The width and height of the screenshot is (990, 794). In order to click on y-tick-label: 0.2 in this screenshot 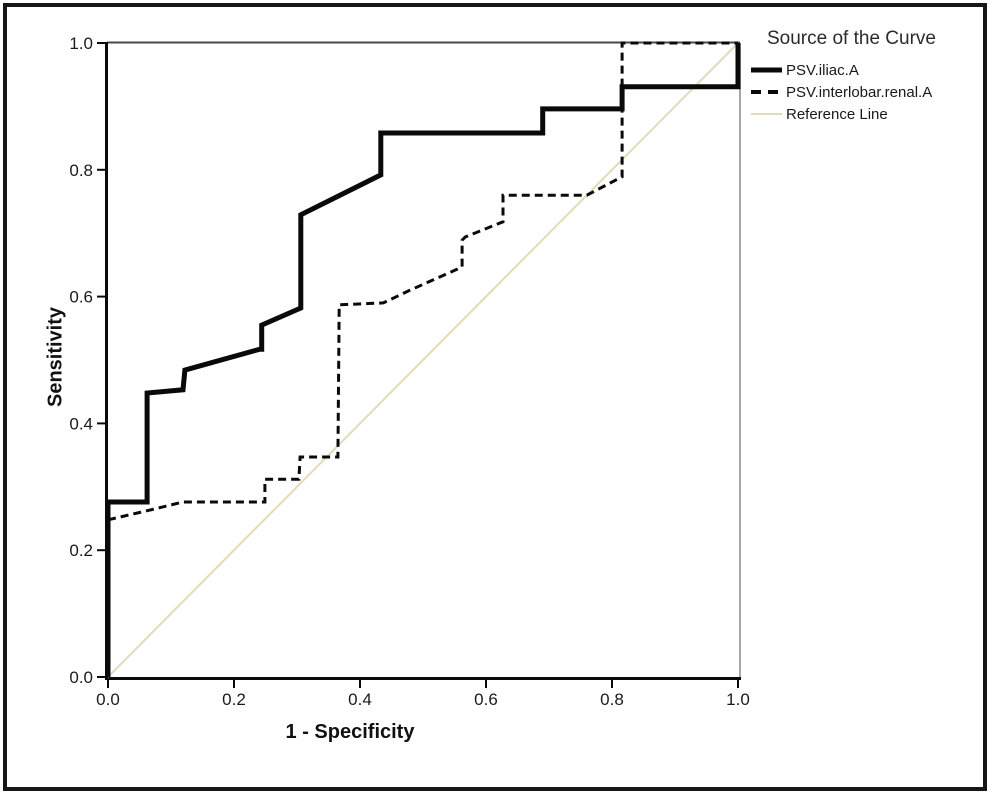, I will do `click(81, 550)`.